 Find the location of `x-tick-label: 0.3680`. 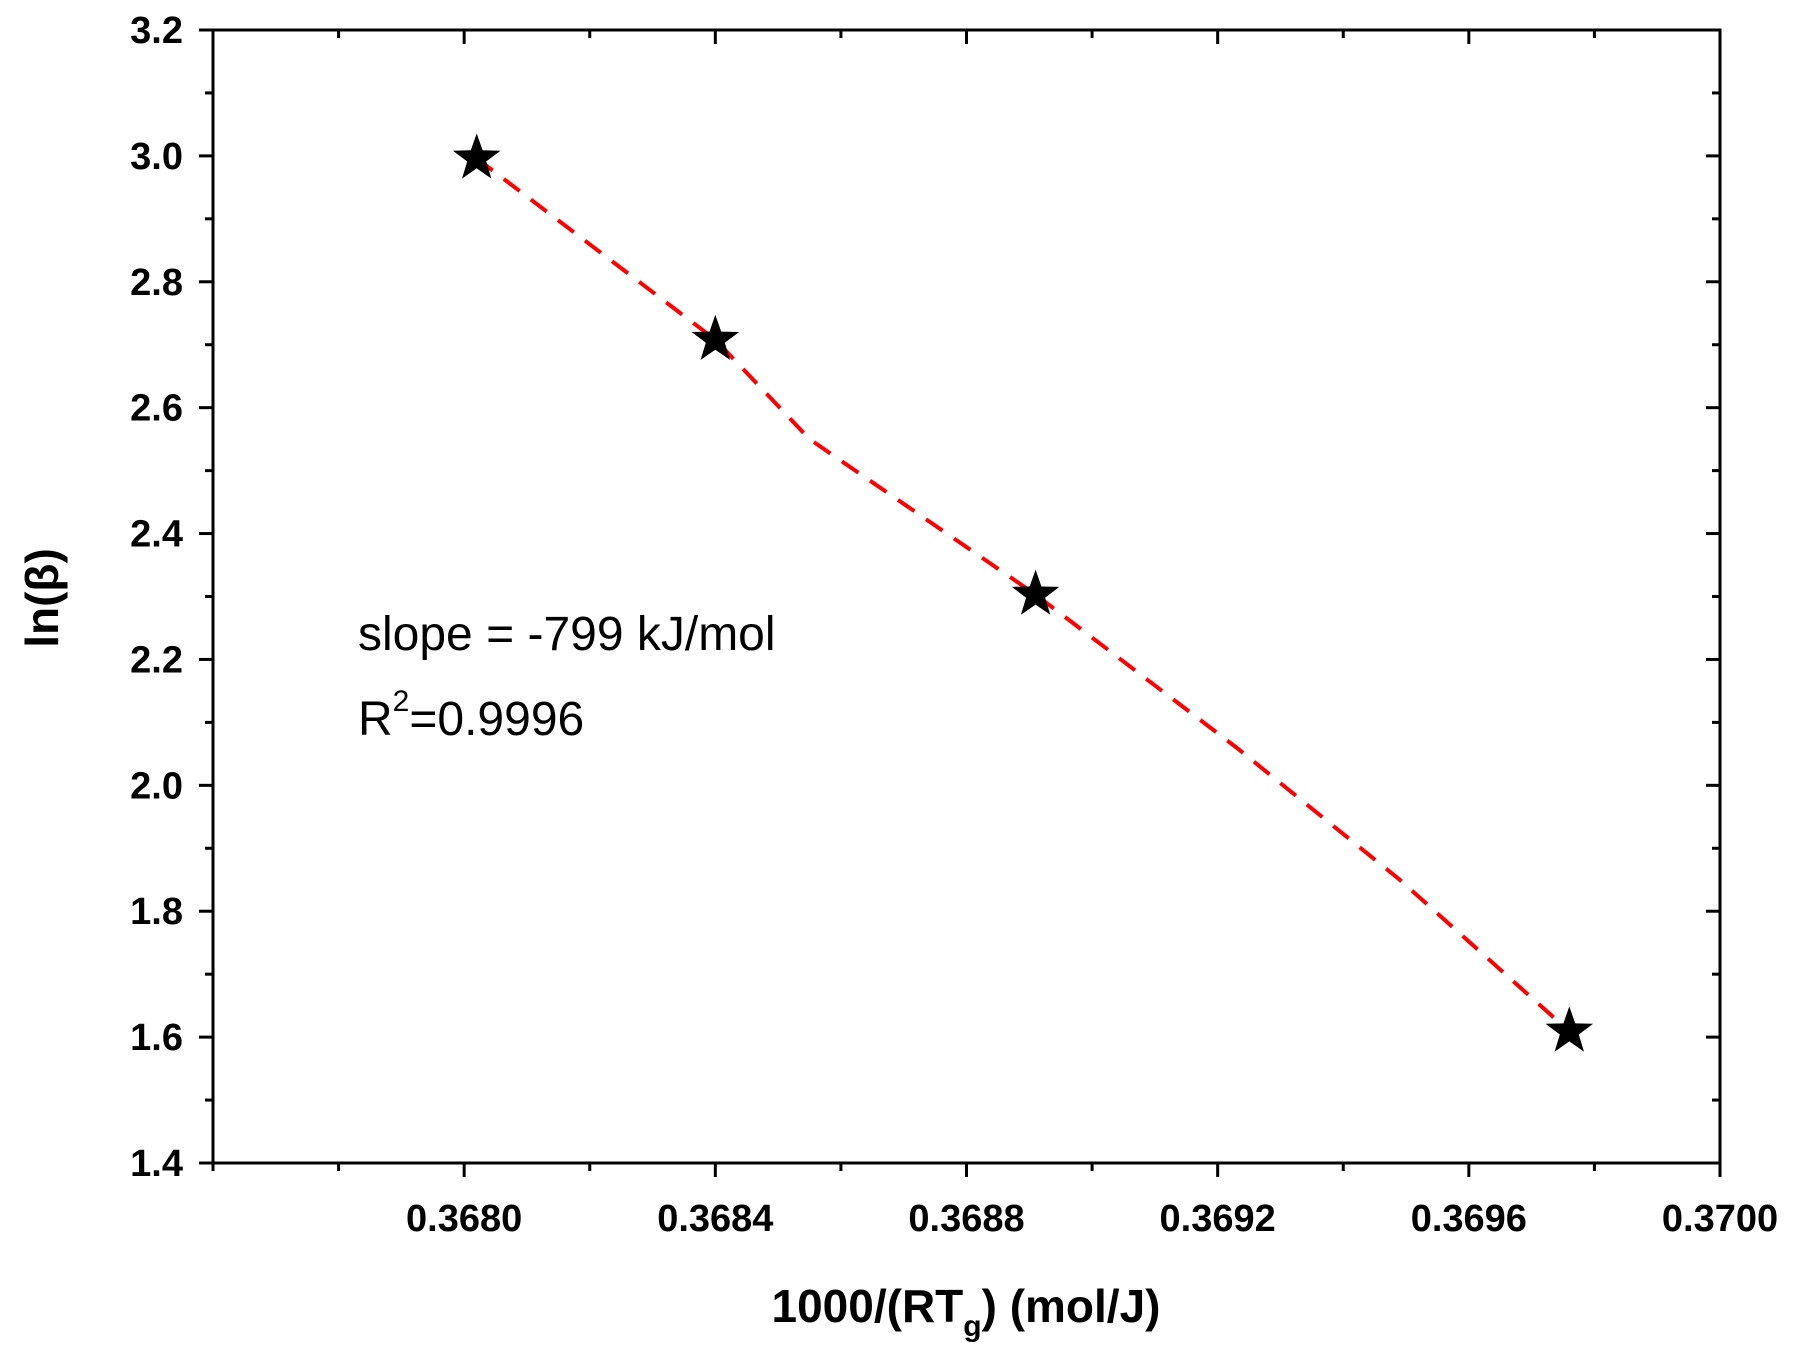

x-tick-label: 0.3680 is located at coordinates (464, 1219).